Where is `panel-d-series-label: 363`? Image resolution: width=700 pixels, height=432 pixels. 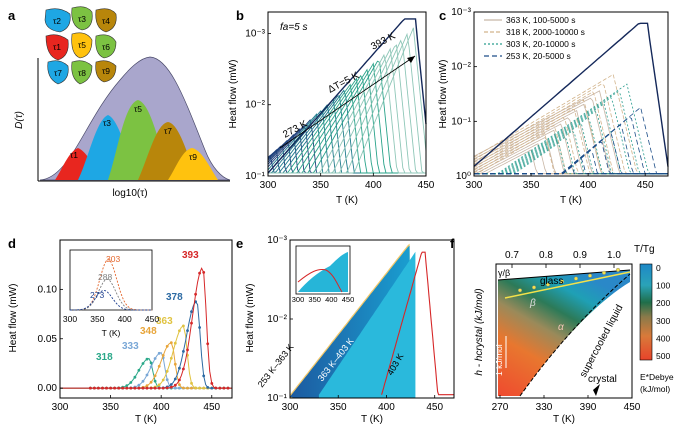 panel-d-series-label: 363 is located at coordinates (164, 321).